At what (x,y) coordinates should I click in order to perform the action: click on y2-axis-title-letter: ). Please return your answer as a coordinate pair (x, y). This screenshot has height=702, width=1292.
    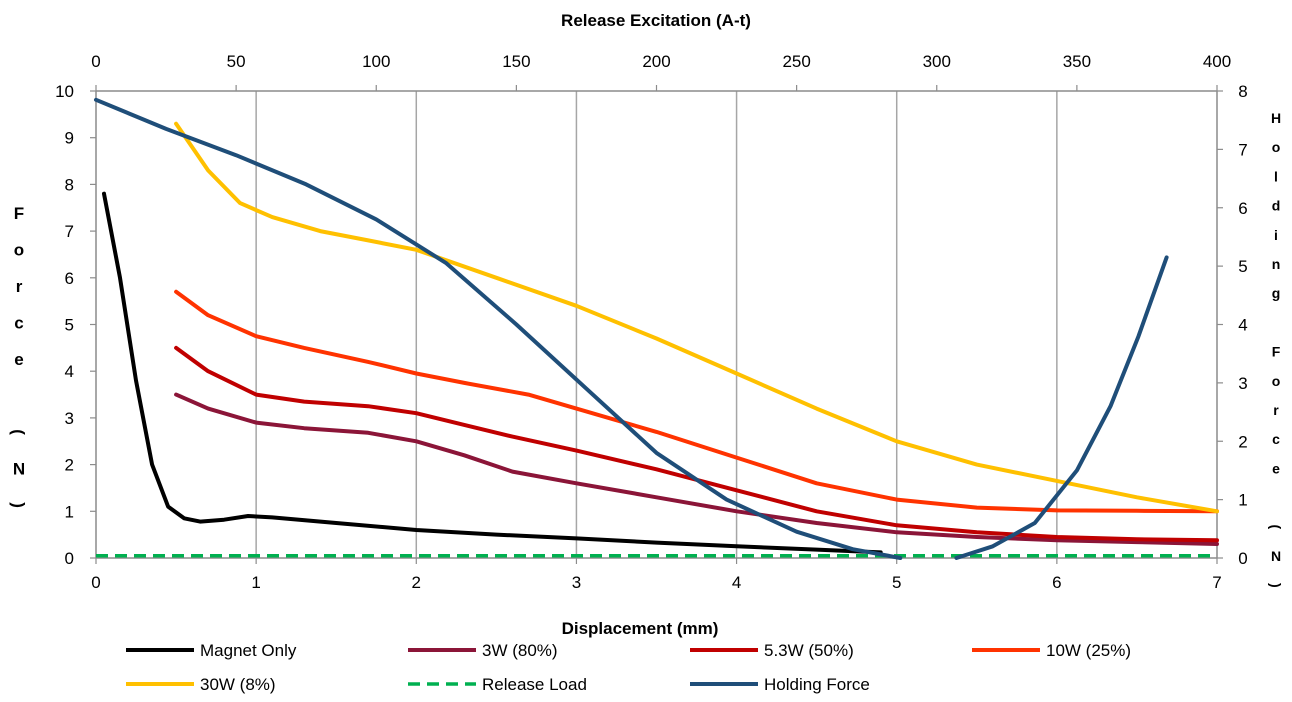
    Looking at the image, I should click on (1276, 585).